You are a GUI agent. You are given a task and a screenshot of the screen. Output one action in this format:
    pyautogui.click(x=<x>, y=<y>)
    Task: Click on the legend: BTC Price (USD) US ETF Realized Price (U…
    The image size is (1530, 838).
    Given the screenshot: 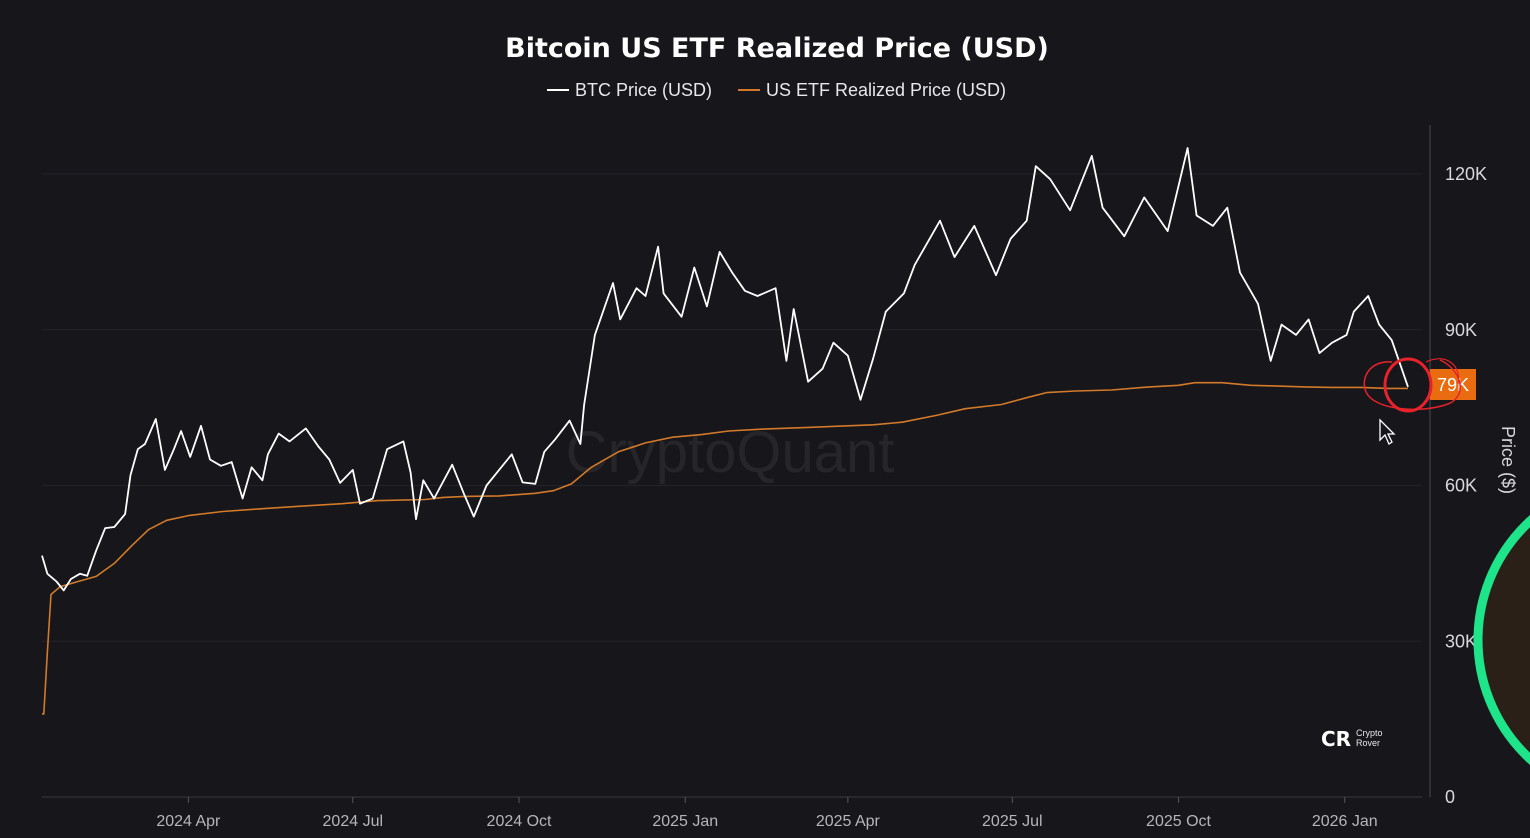 What is the action you would take?
    pyautogui.click(x=776, y=90)
    